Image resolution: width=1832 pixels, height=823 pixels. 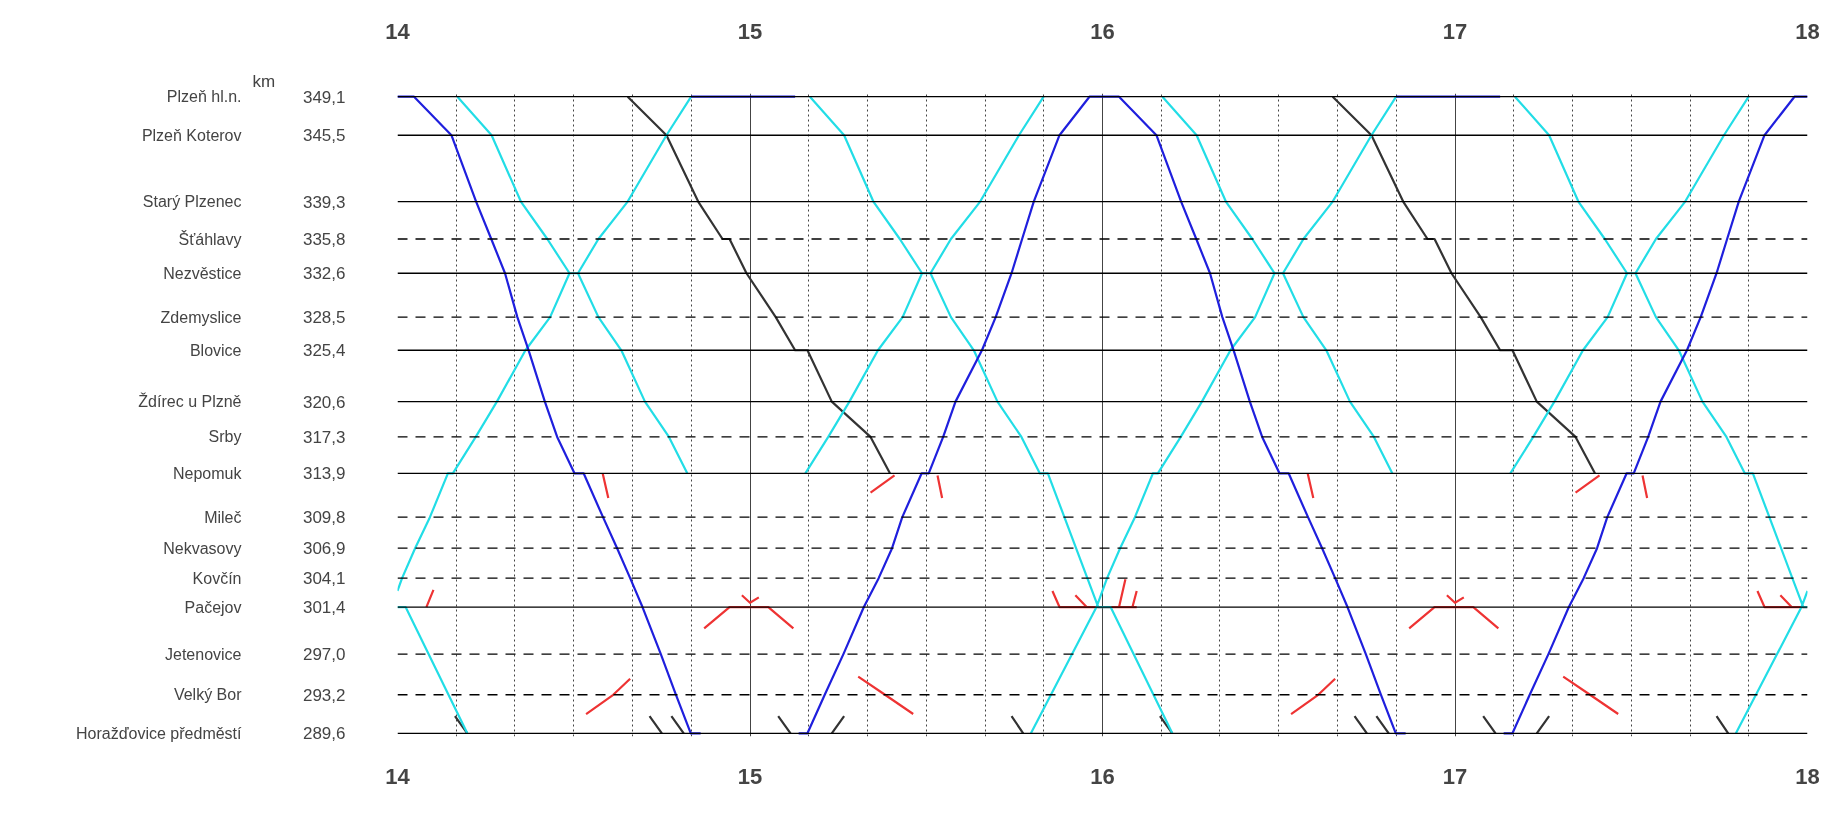 I want to click on text: Velký Bor, so click(x=208, y=695).